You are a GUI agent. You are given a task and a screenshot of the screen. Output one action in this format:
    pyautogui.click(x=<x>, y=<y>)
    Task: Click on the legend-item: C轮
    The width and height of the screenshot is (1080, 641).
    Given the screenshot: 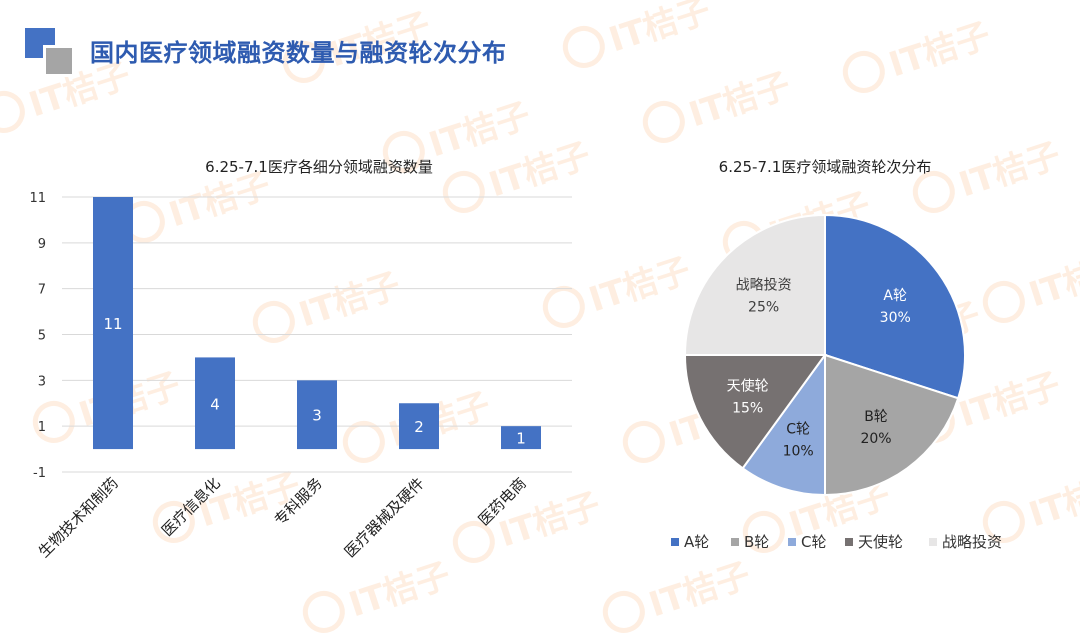 What is the action you would take?
    pyautogui.click(x=807, y=542)
    